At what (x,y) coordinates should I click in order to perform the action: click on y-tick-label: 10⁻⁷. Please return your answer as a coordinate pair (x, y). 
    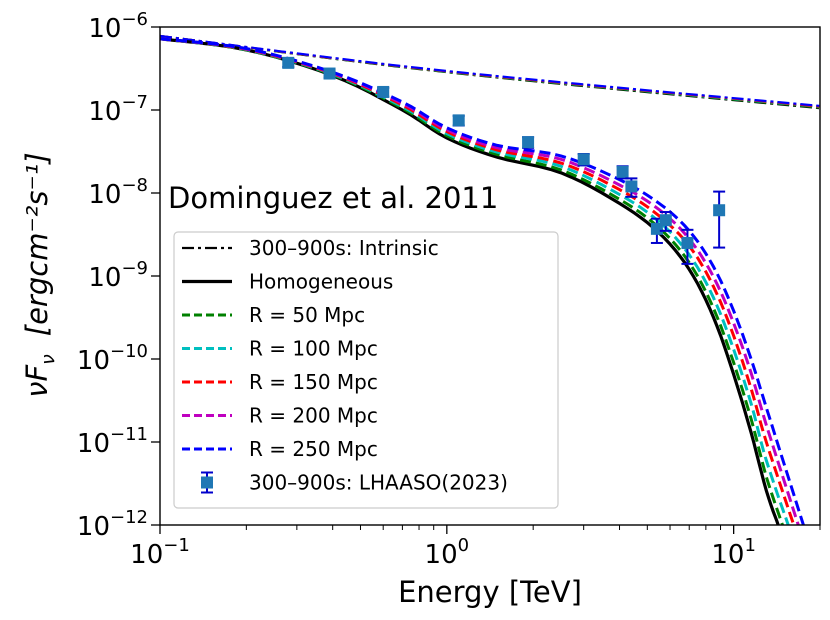
    Looking at the image, I should click on (118, 109).